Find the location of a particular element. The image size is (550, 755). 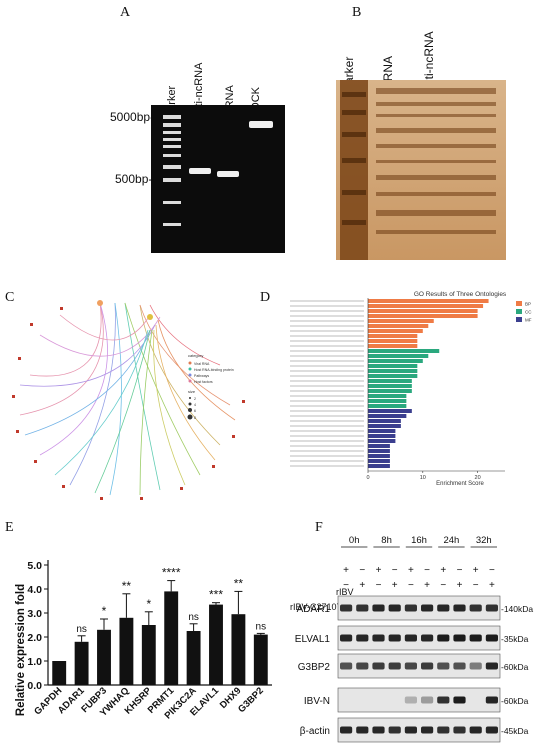

blot-name-0: ADAR1 is located at coordinates (314, 609).